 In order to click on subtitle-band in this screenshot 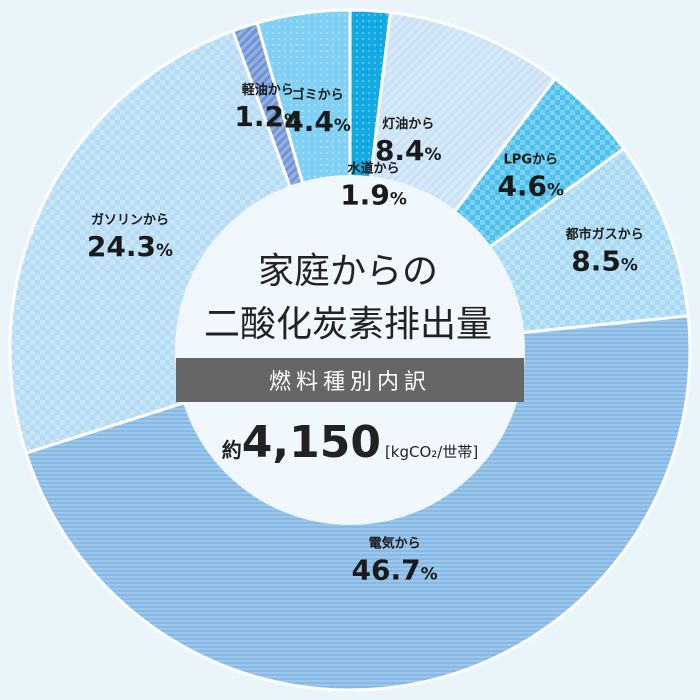, I will do `click(350, 380)`.